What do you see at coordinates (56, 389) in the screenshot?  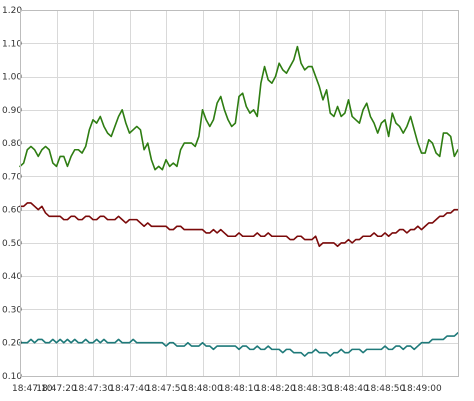 I see `x-tick-label: 18:47:20` at bounding box center [56, 389].